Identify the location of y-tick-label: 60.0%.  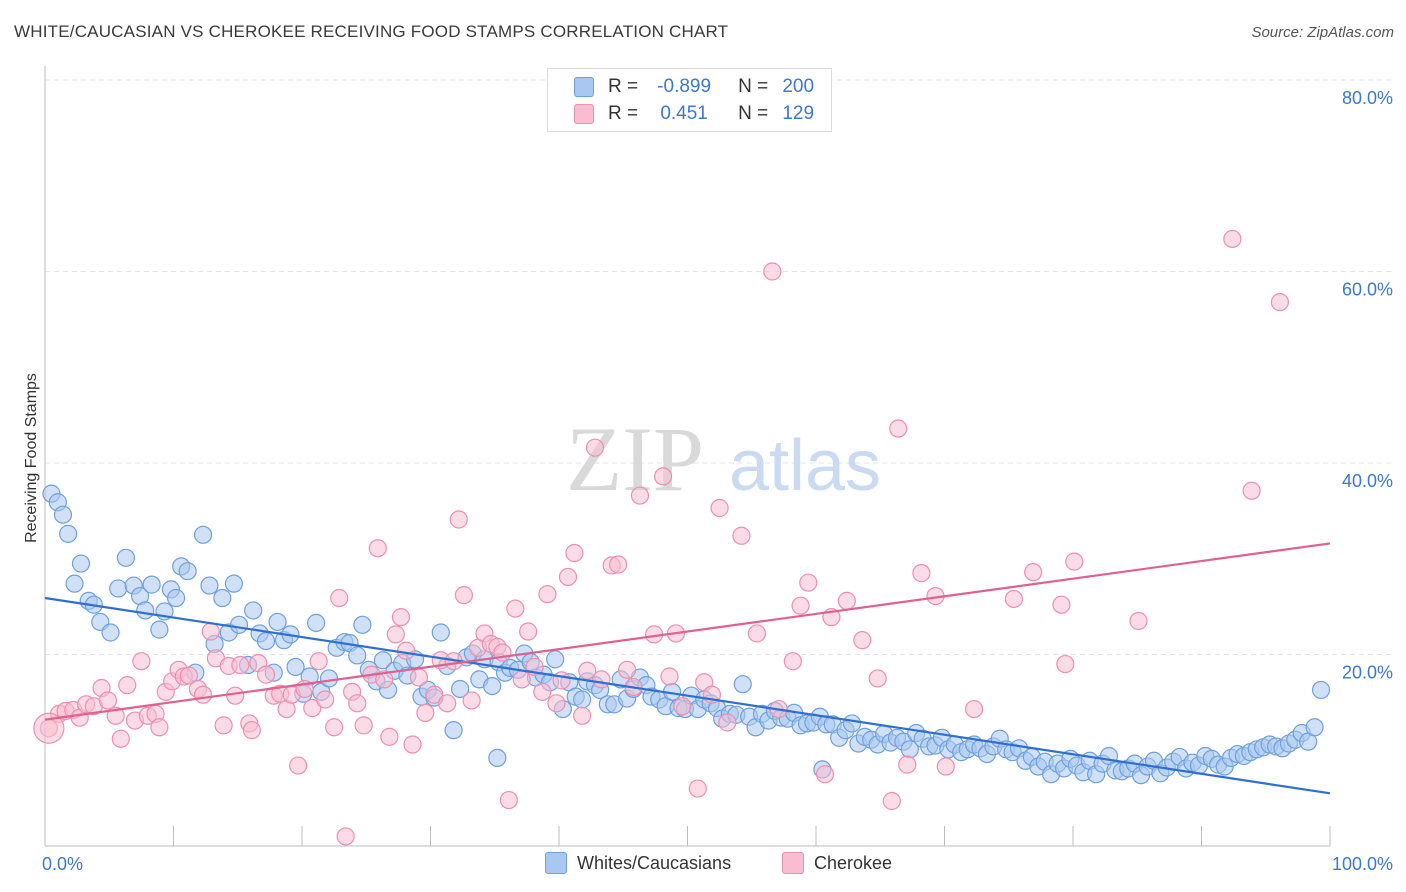
(1367, 290).